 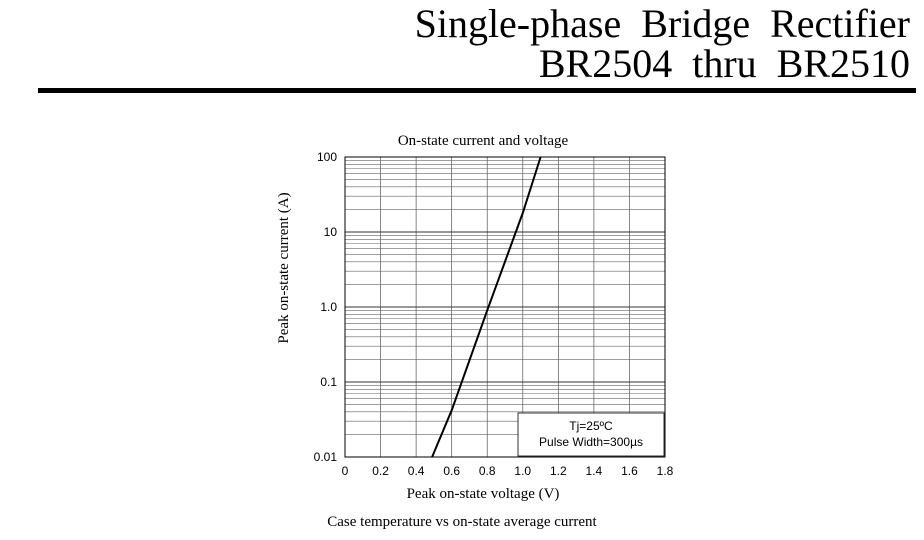 I want to click on x-axis-label: Peak on-state voltage (V), so click(x=483, y=494).